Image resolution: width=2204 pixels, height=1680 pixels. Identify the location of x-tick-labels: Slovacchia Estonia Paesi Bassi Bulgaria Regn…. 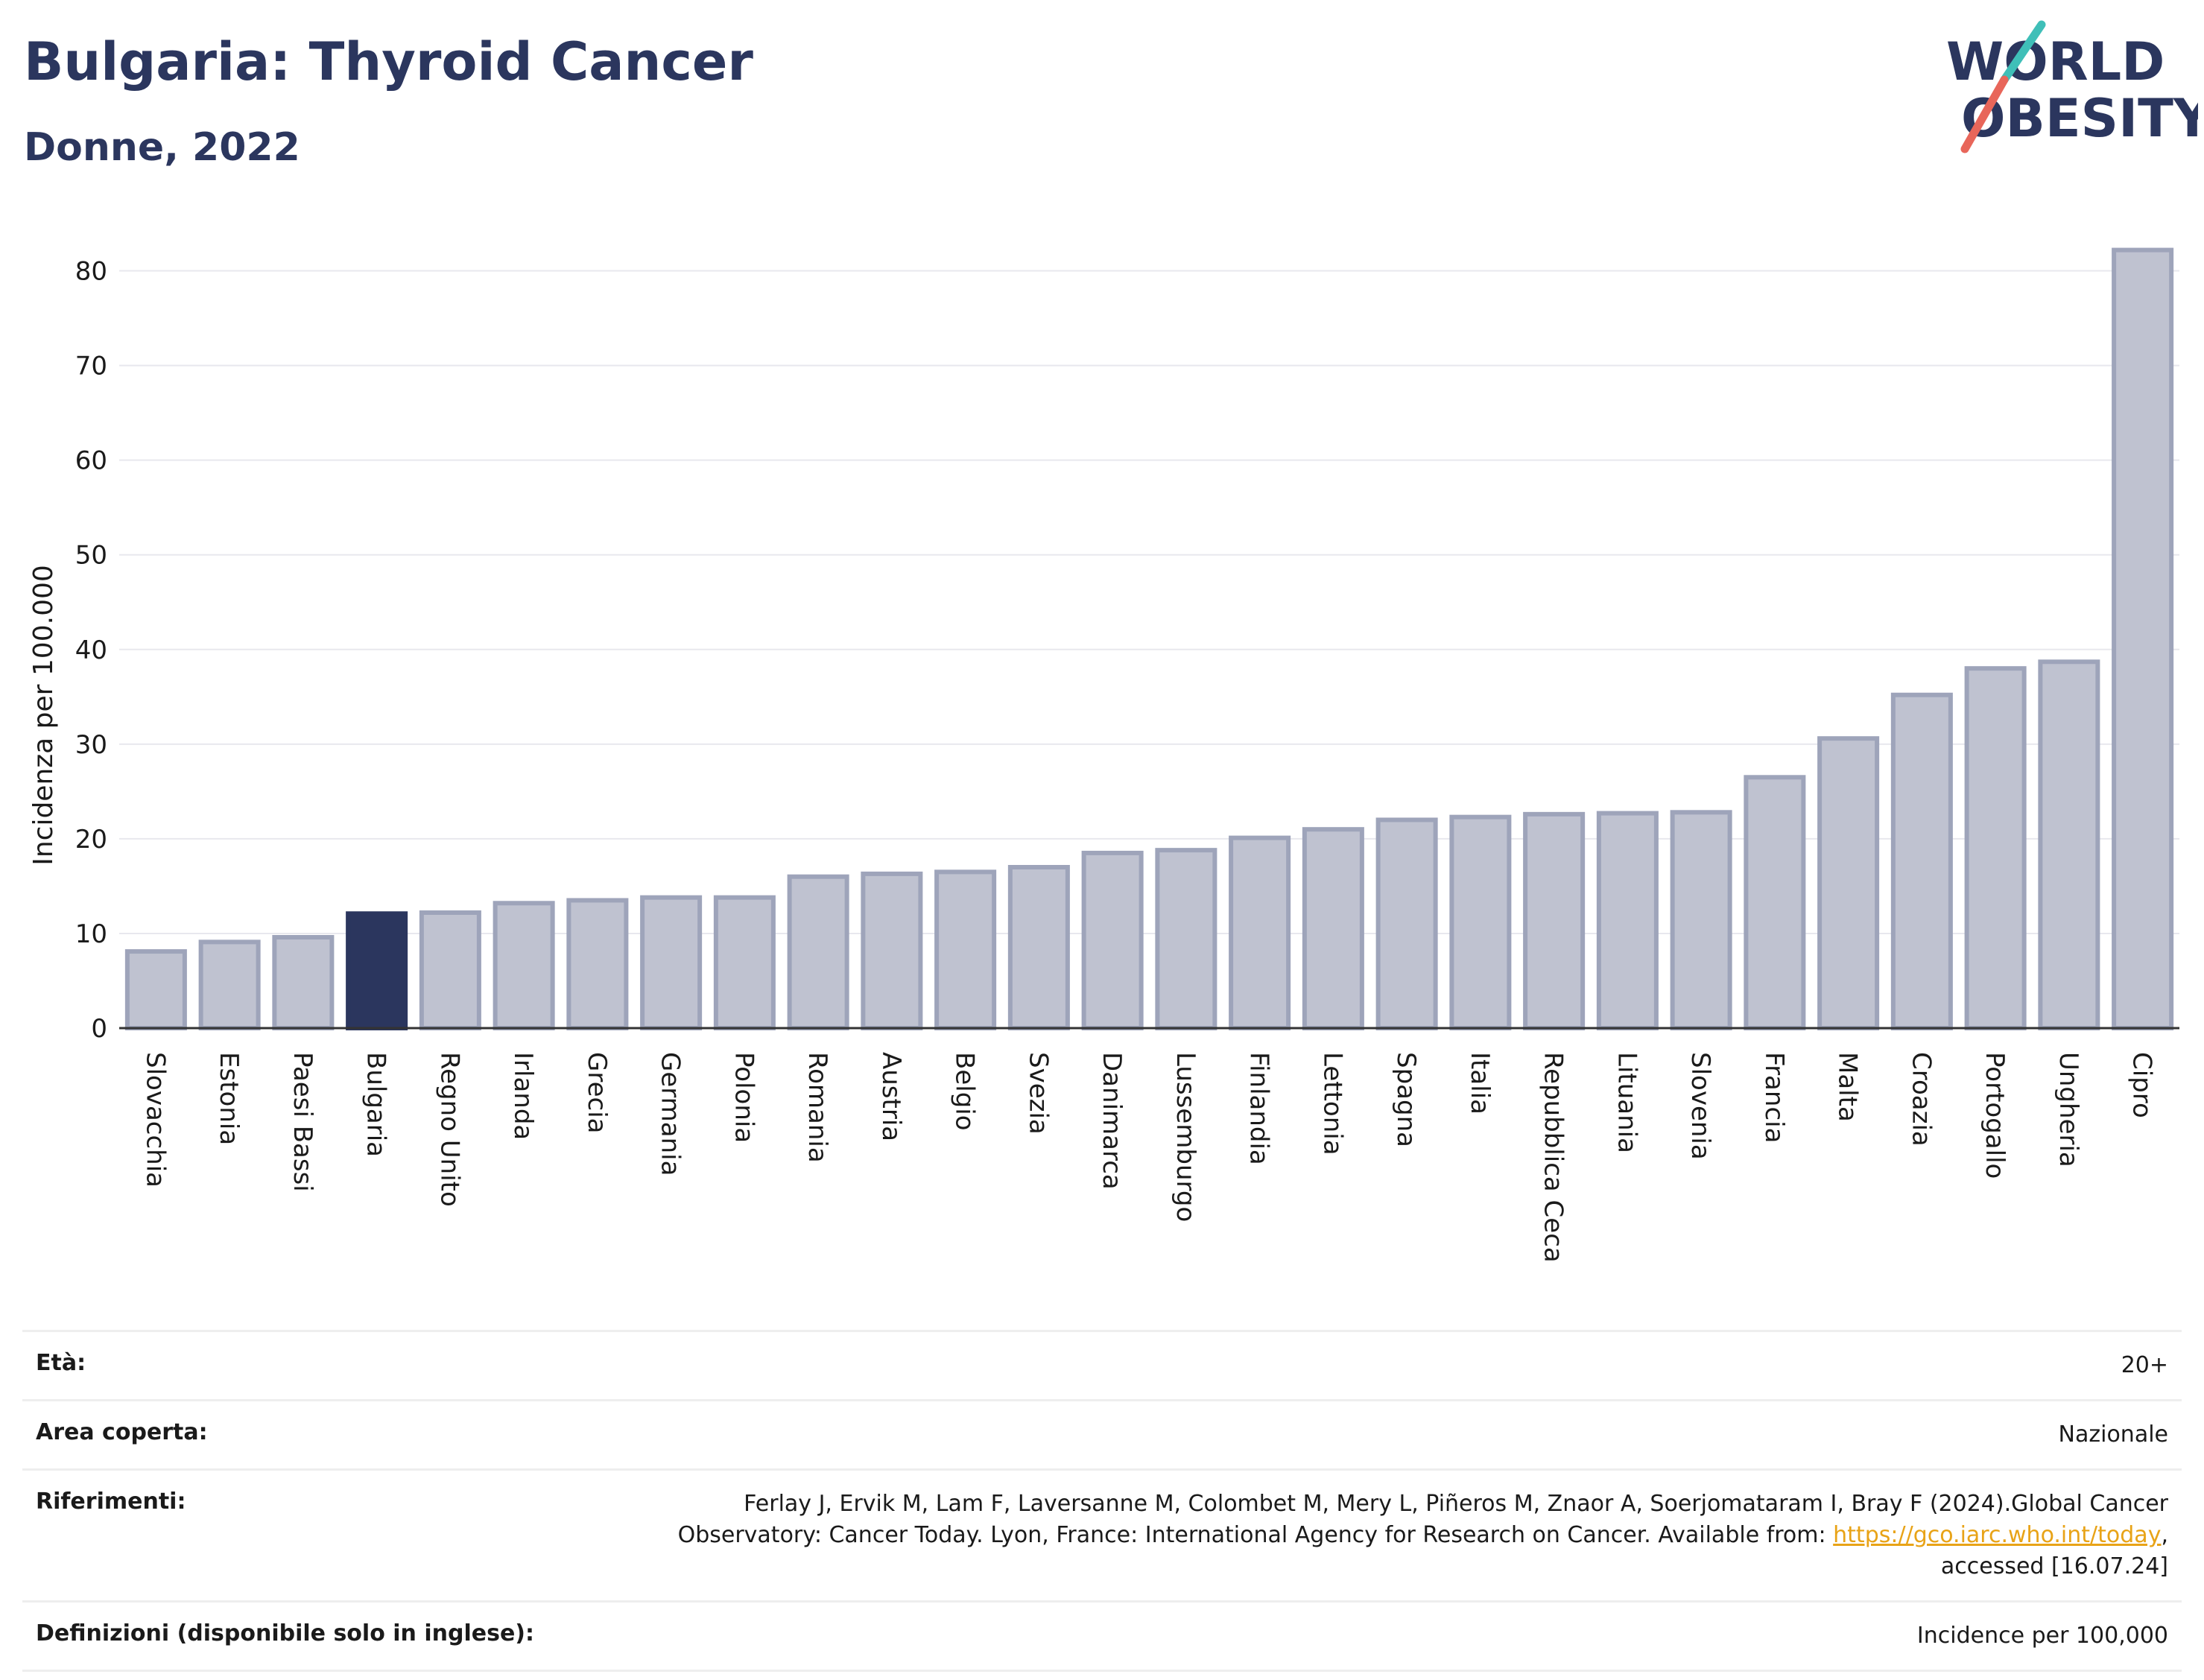
(1148, 1157).